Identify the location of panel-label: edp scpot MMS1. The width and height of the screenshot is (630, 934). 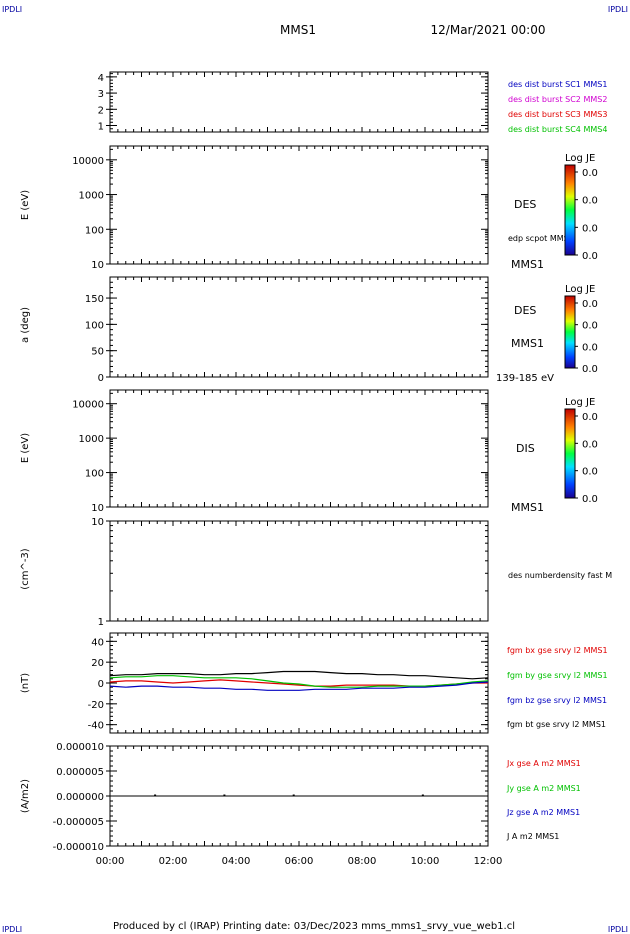
(541, 238).